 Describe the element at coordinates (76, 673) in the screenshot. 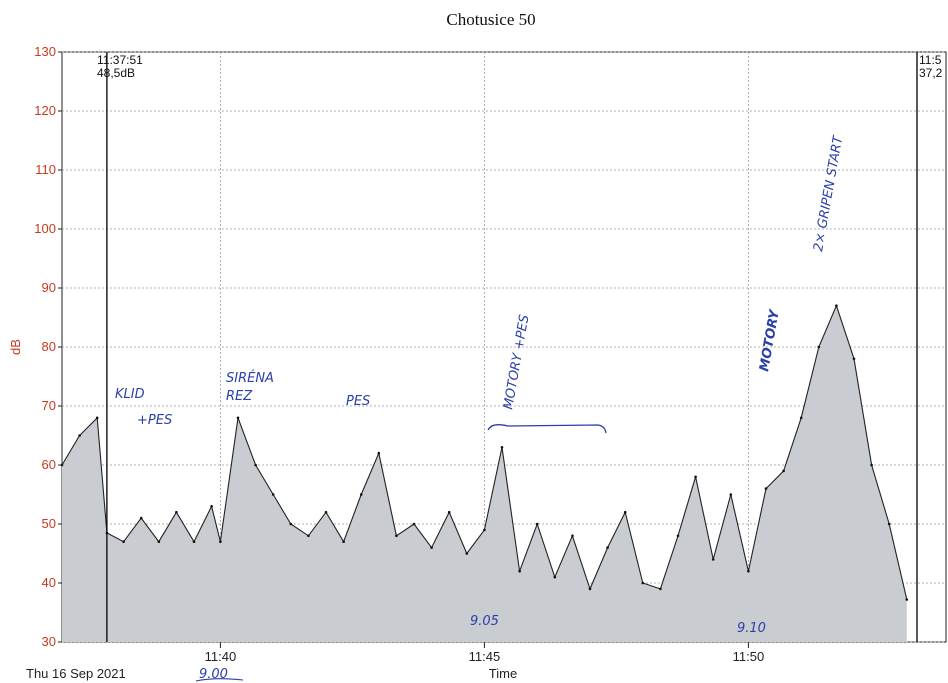

I see `date-label: Thu 16 Sep 2021` at that location.